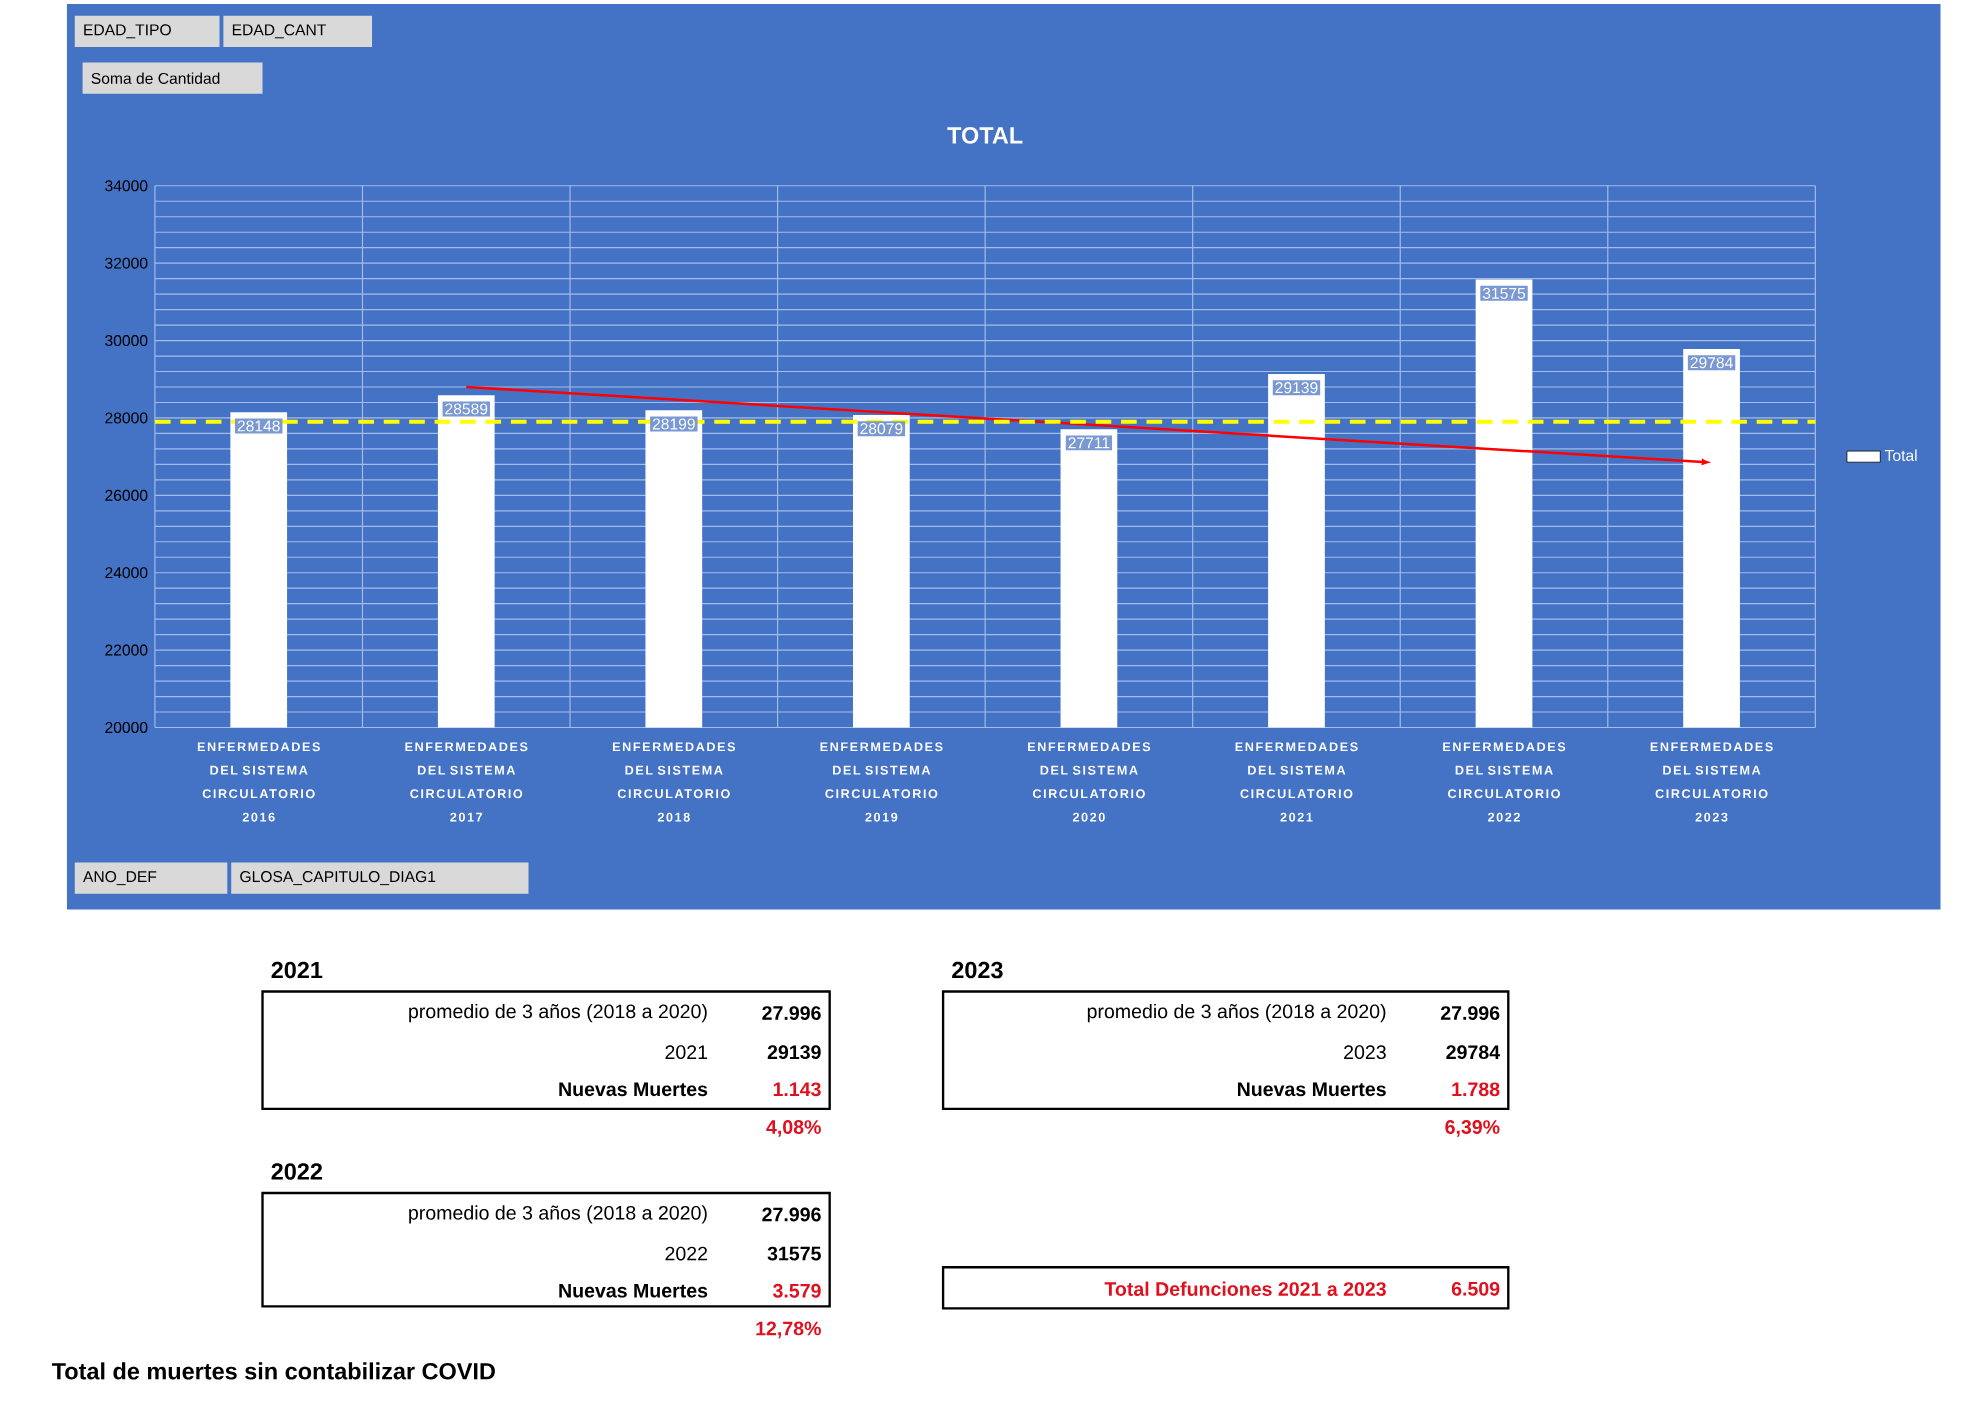 This screenshot has width=1962, height=1404. I want to click on text: 12,78%, so click(788, 1330).